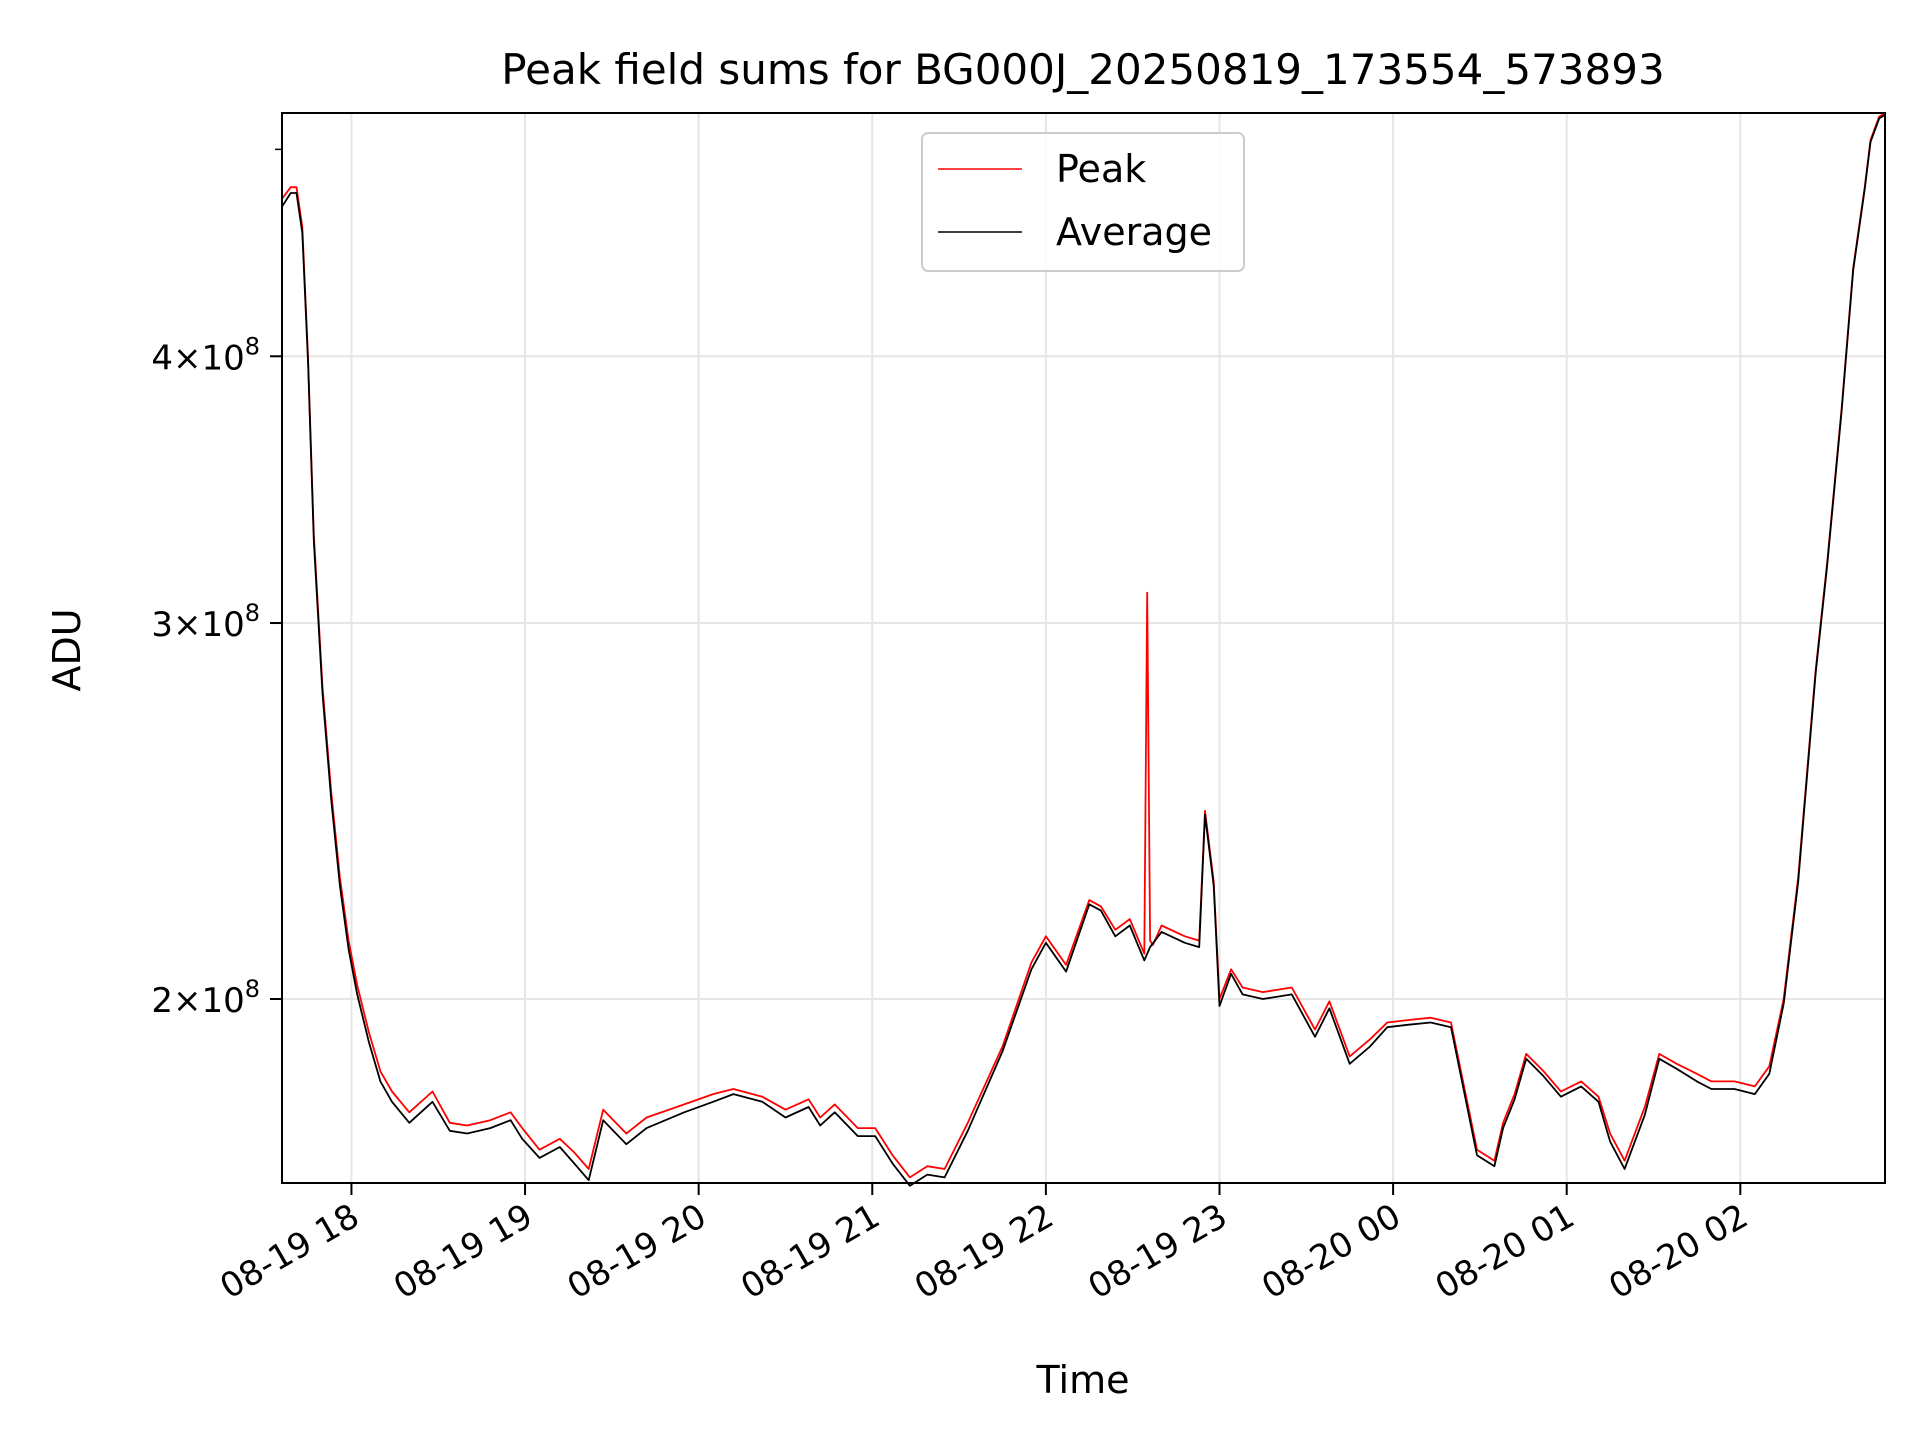 The width and height of the screenshot is (1920, 1440). What do you see at coordinates (1083, 1380) in the screenshot?
I see `x-axis-label: Time` at bounding box center [1083, 1380].